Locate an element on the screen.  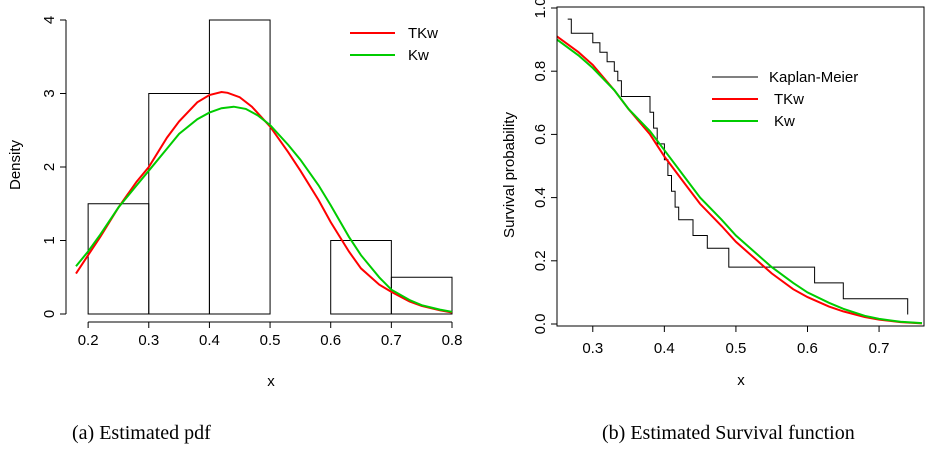
y-tick-label: 0.2 is located at coordinates (540, 260).